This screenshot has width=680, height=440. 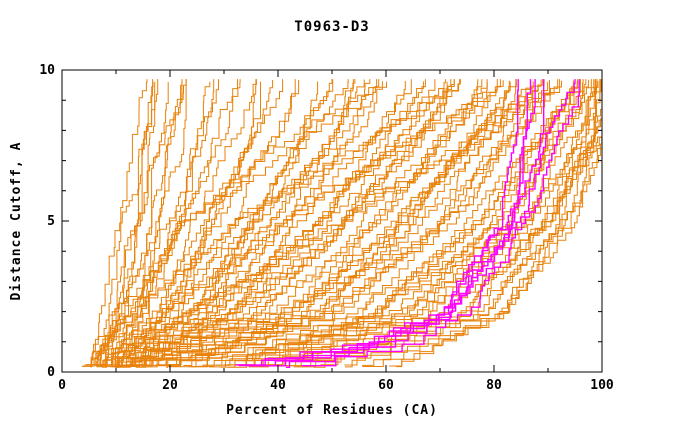 What do you see at coordinates (602, 385) in the screenshot?
I see `x-tick-label: 100` at bounding box center [602, 385].